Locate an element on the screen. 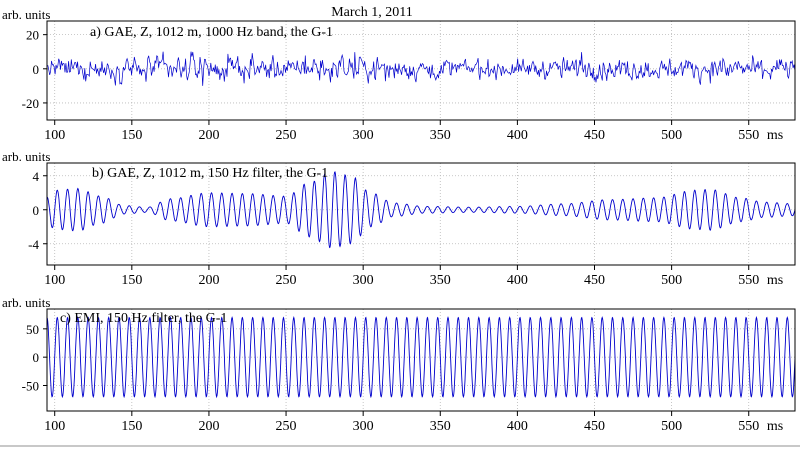 The height and width of the screenshot is (449, 800). y-axis: 4 0 -4 arb. units is located at coordinates (26, 200).